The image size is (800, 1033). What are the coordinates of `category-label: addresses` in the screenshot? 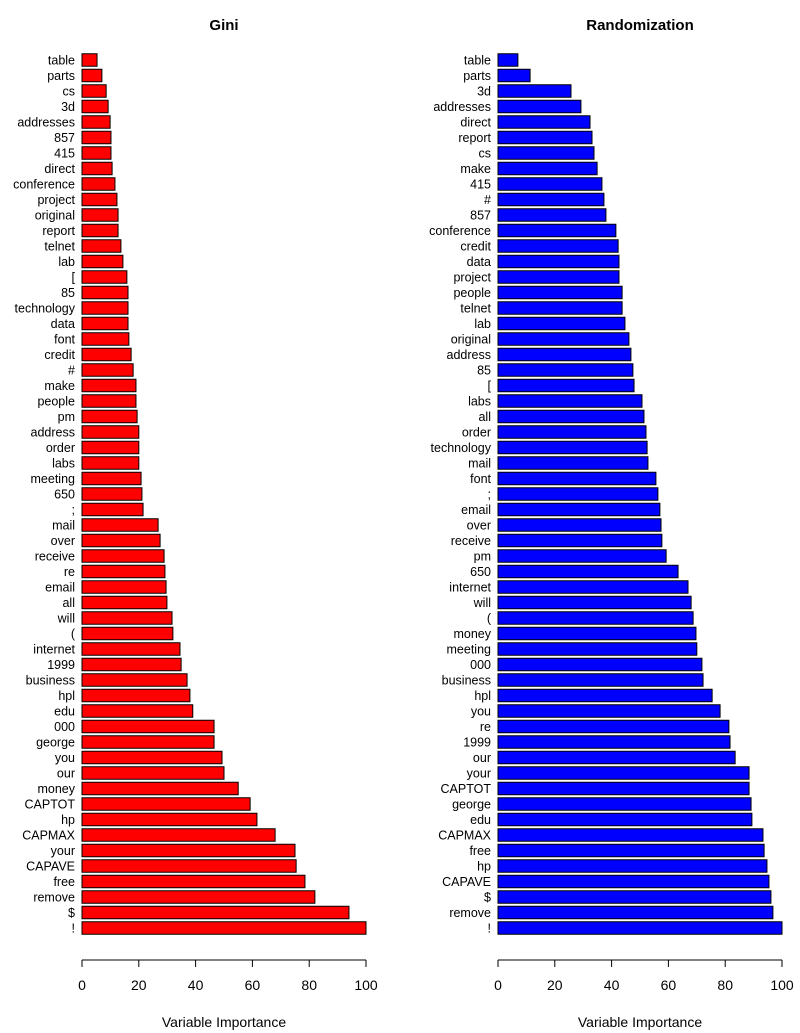 It's located at (46, 123).